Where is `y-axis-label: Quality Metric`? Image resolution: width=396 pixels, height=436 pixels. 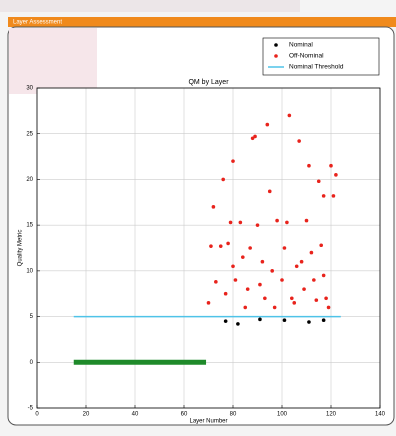 y-axis-label: Quality Metric is located at coordinates (21, 248).